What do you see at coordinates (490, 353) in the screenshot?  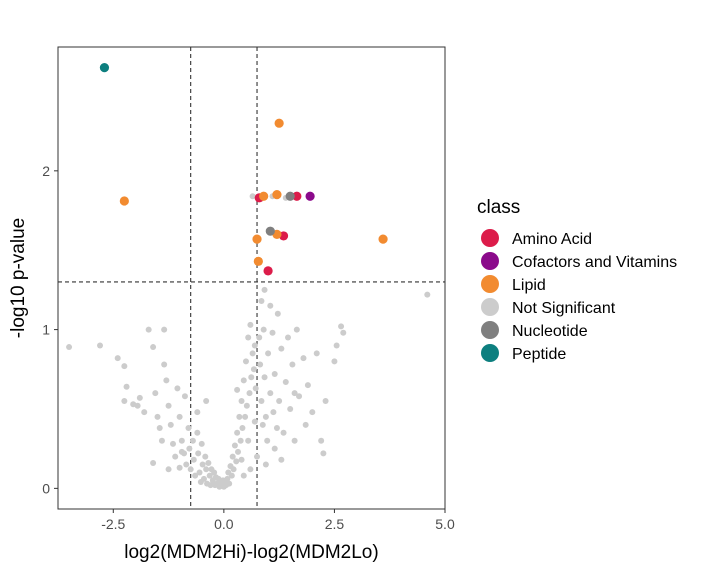 I see `legend-key-peptide` at bounding box center [490, 353].